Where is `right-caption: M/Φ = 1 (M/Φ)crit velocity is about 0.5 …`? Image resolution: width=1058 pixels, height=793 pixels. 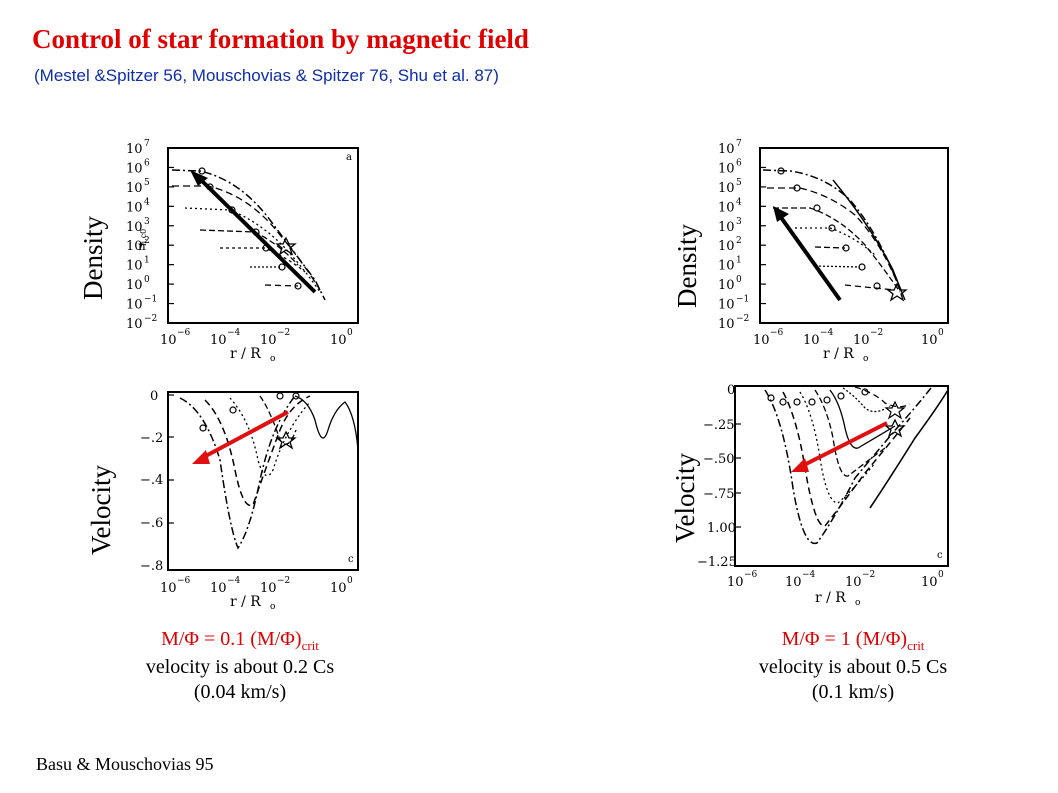
right-caption: M/Φ = 1 (M/Φ)crit velocity is about 0.5 … is located at coordinates (853, 666).